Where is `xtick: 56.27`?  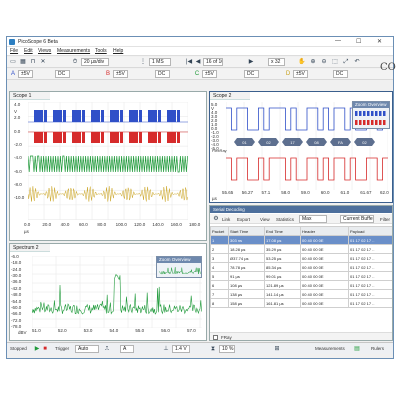
xtick: 56.27 is located at coordinates (247, 192).